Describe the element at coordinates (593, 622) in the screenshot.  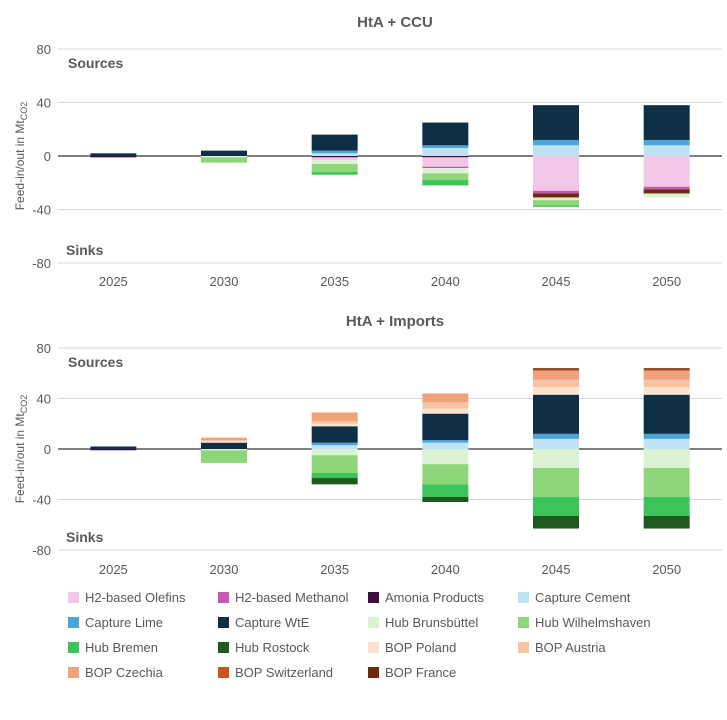
I see `legend-label: Hub Wilhelmshaven` at that location.